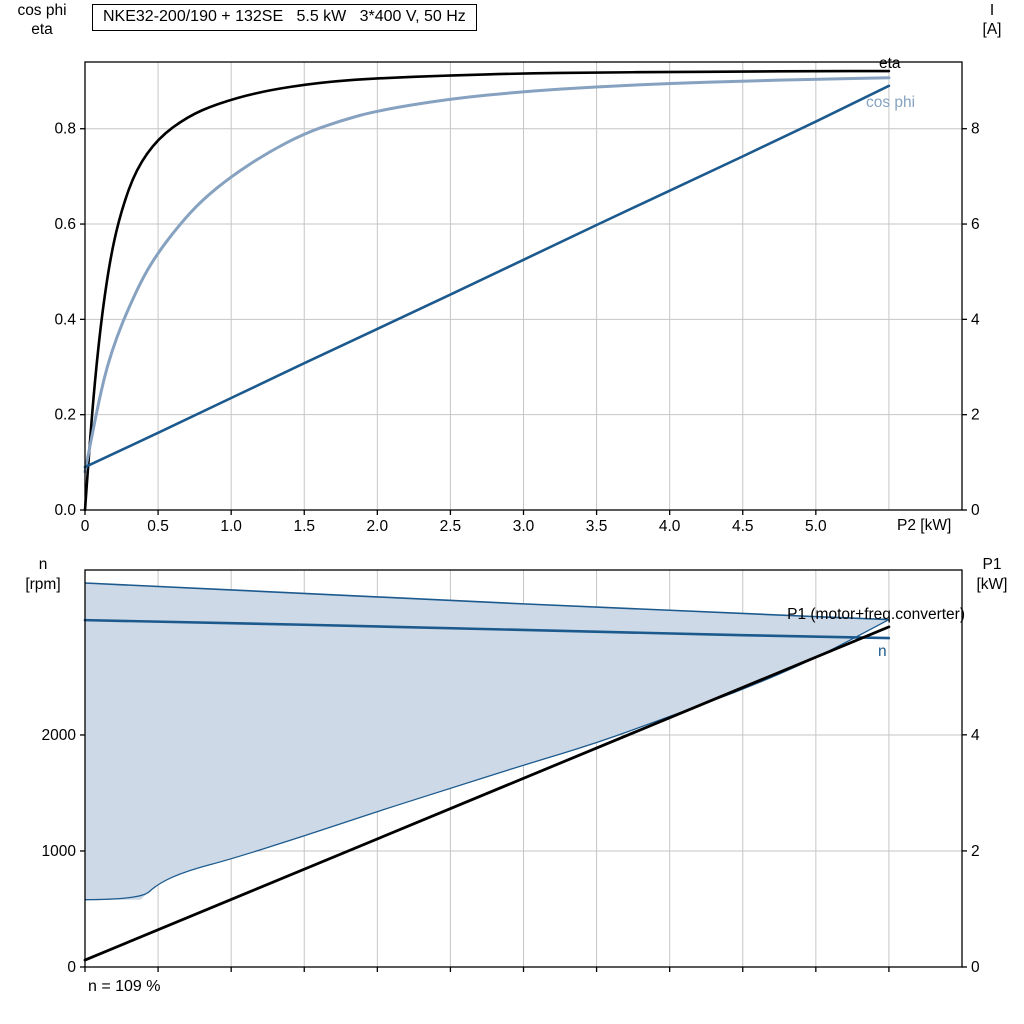 This screenshot has height=1024, width=1024. Describe the element at coordinates (65, 319) in the screenshot. I see `left-tick-label: 0.4` at that location.